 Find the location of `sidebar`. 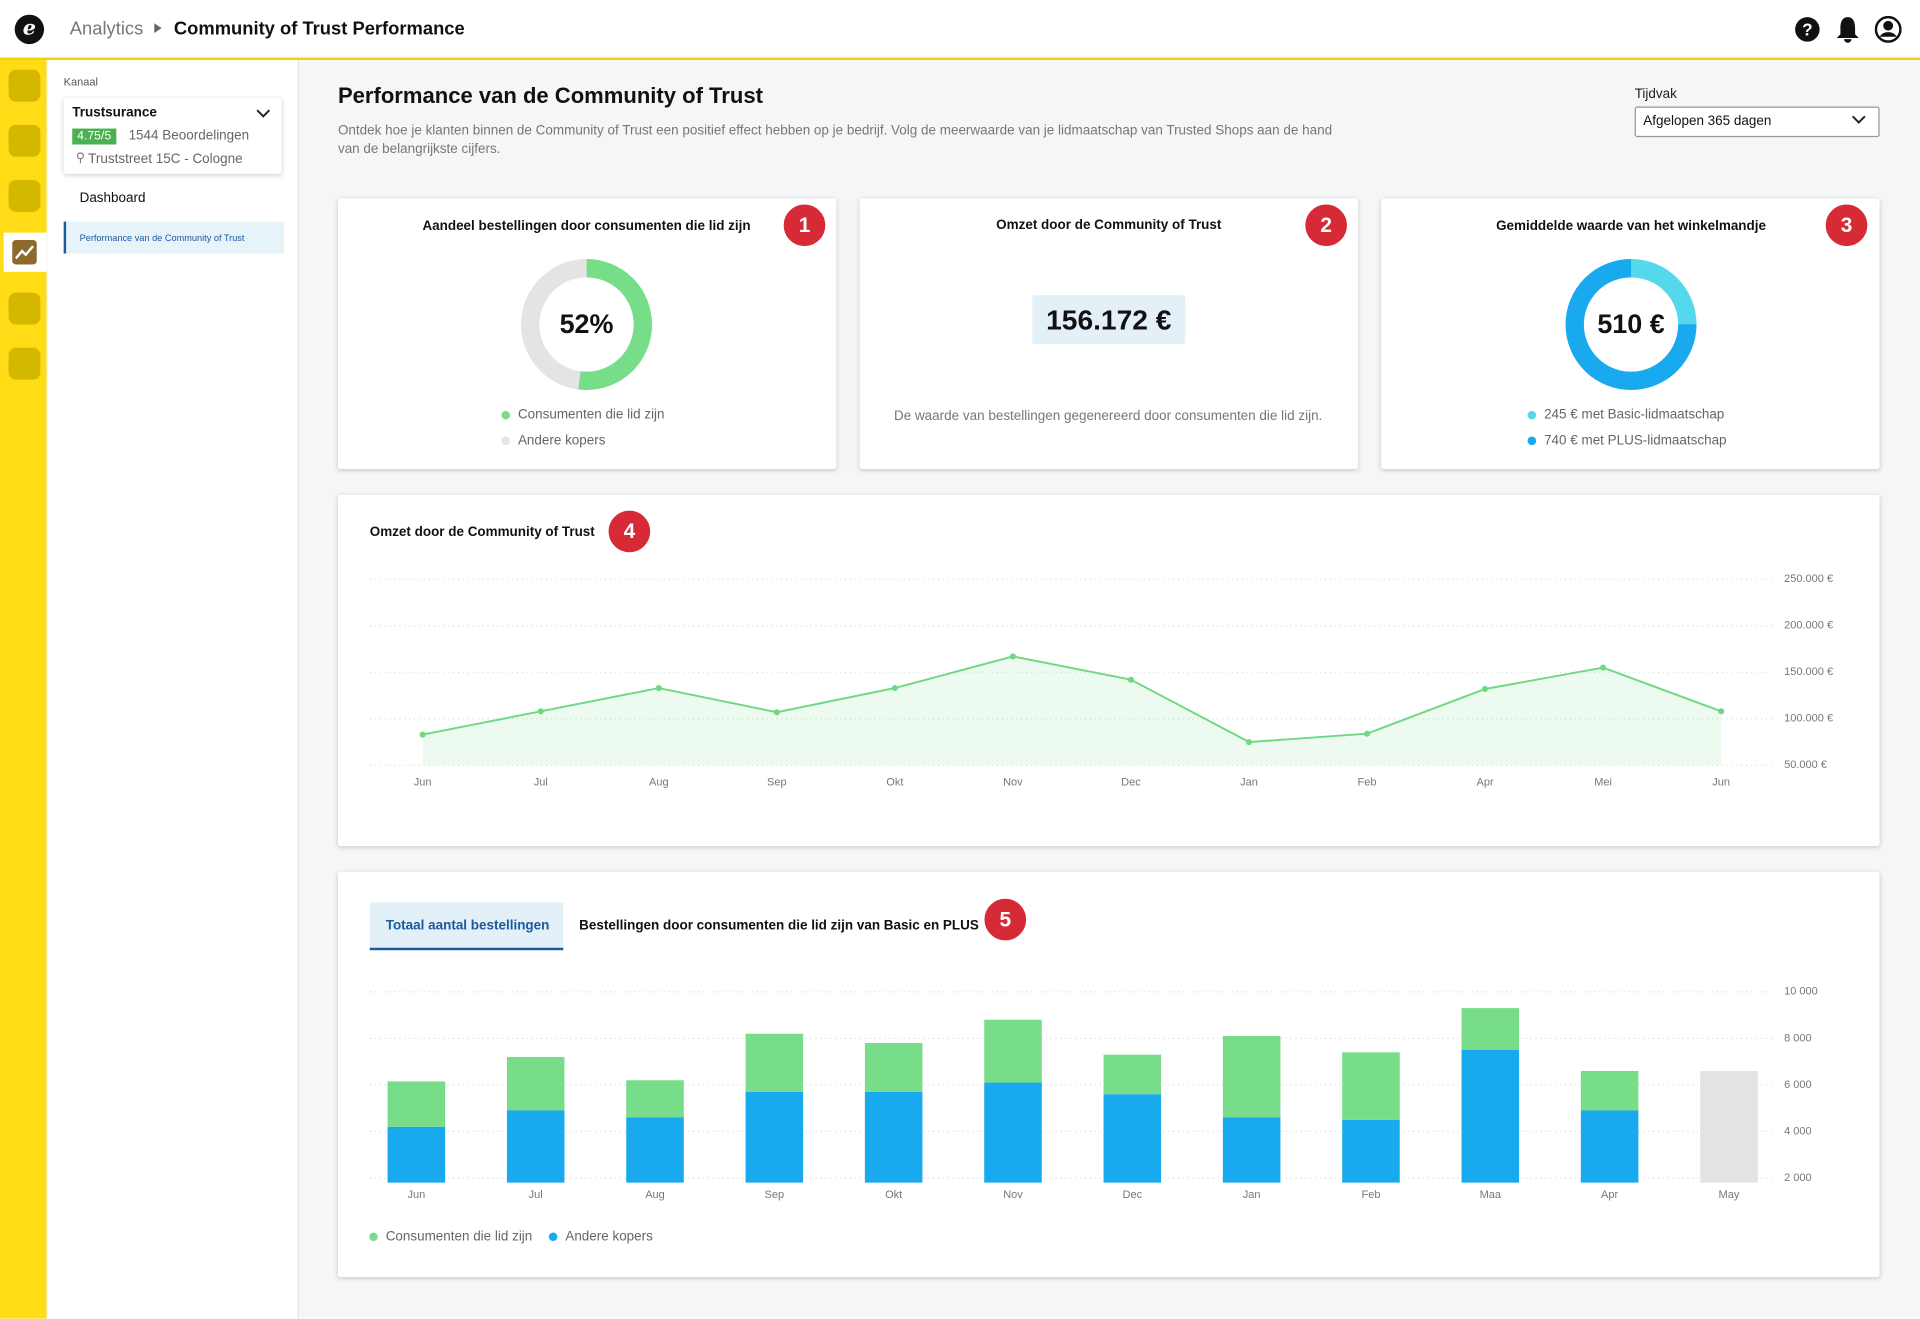

sidebar is located at coordinates (173, 689).